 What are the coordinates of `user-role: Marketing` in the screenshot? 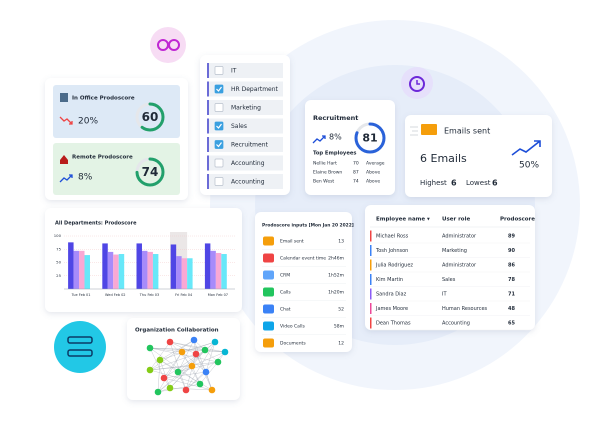 It's located at (454, 251).